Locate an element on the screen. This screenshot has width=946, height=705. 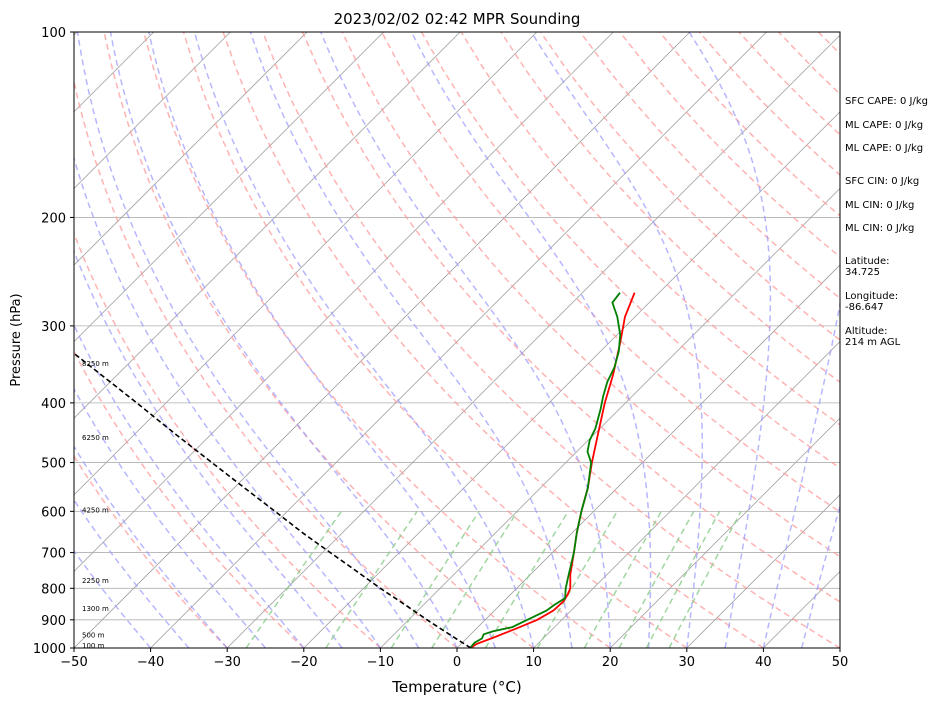
x-tick-label: 0 is located at coordinates (457, 662).